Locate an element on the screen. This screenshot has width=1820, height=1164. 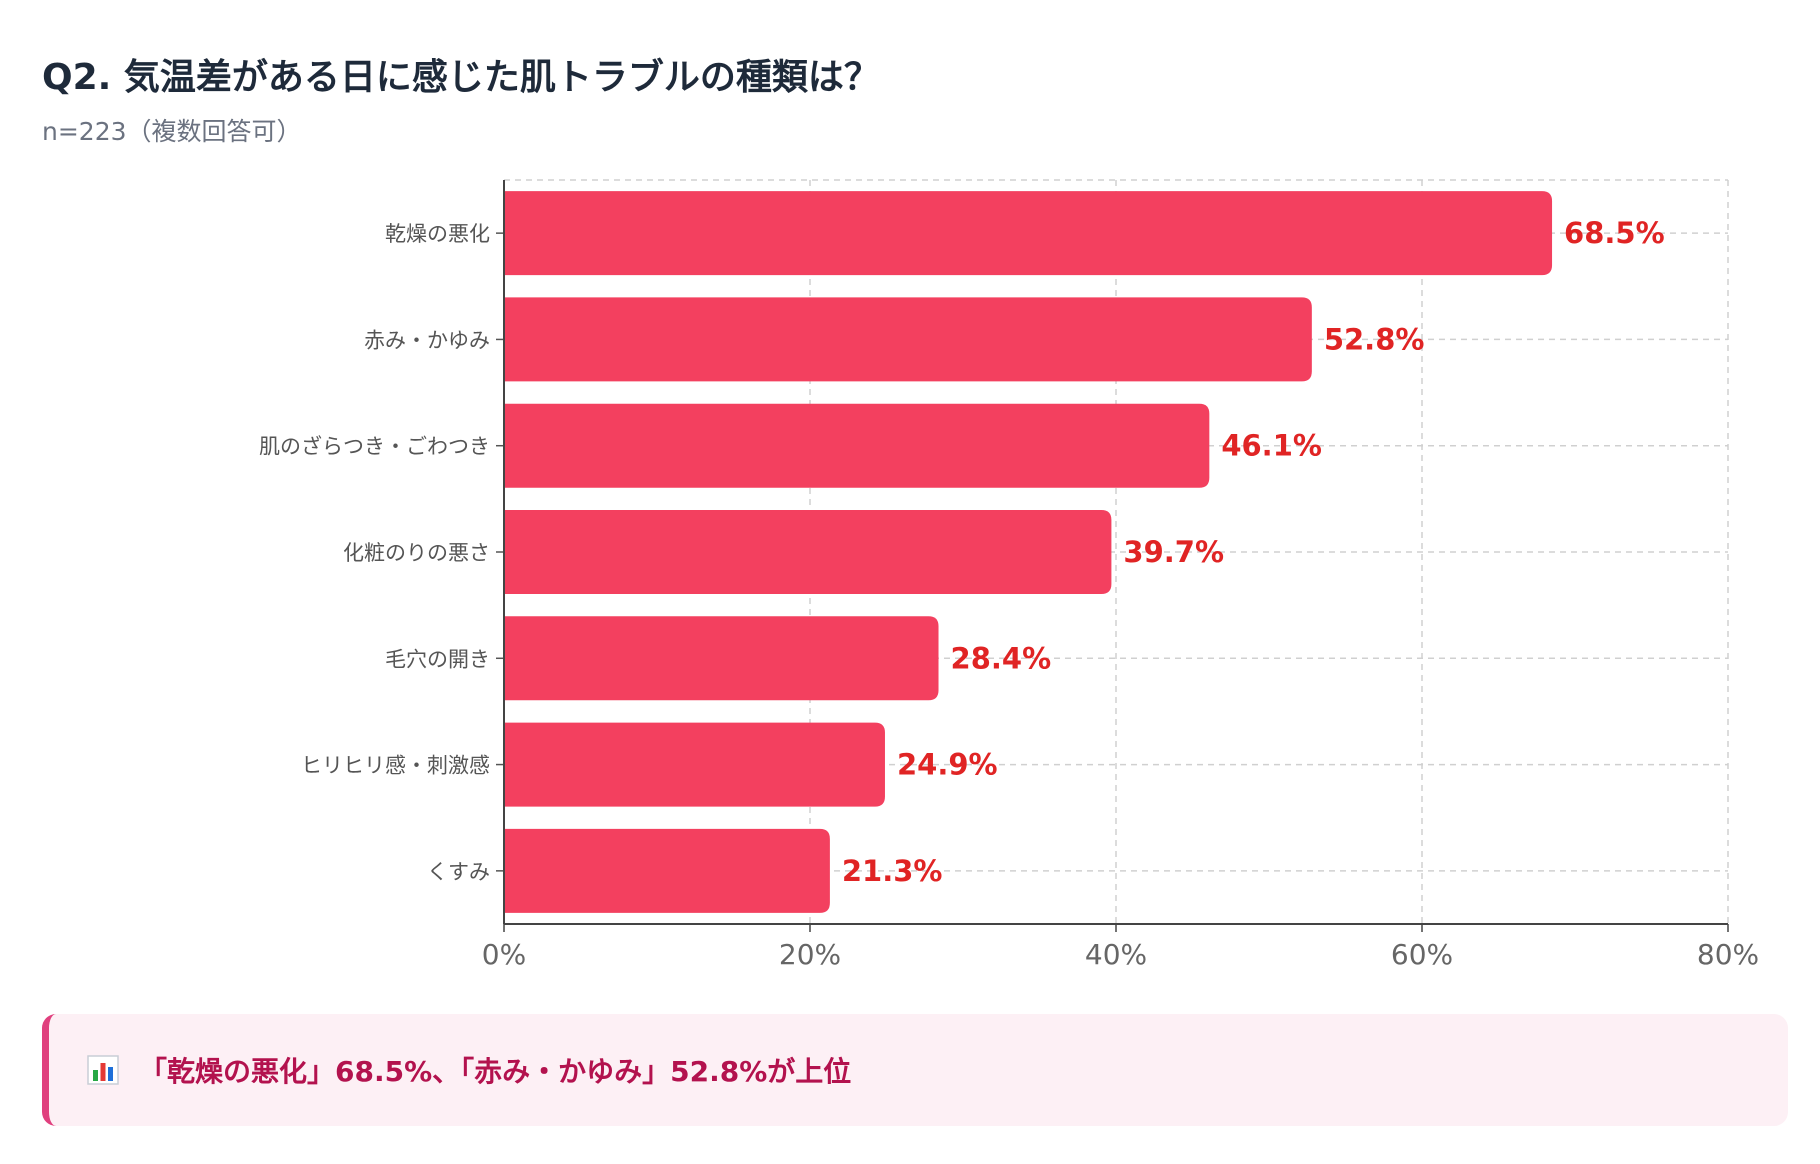
category-label: 肌のざらつき・ごわつき is located at coordinates (374, 447).